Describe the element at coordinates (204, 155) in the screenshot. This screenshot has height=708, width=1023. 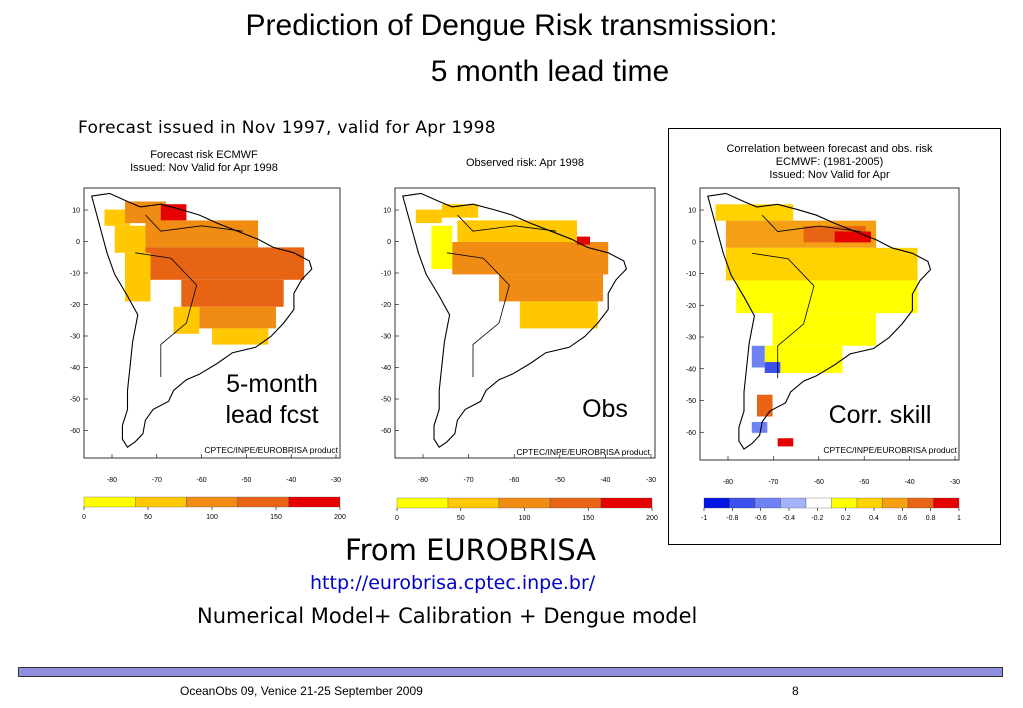
I see `map-title: Forecast risk ECMWF` at that location.